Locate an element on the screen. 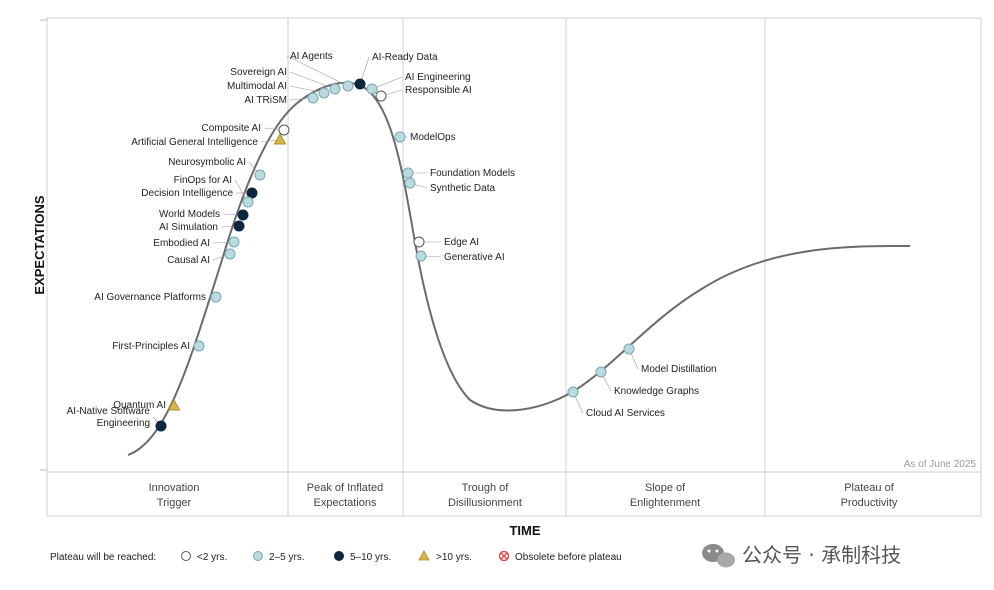 This screenshot has height=590, width=994. tech-ai-governance-platforms: AI Governance Platforms is located at coordinates (158, 297).